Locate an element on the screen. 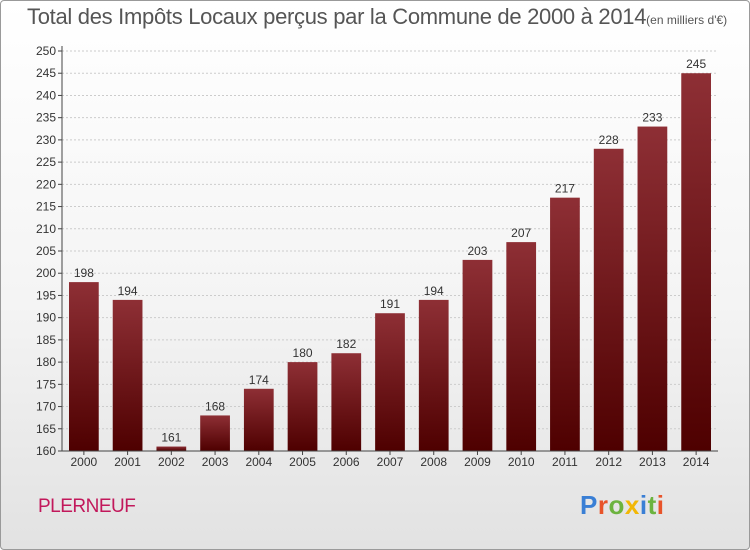 This screenshot has width=750, height=550. chart-title-unit: (en milliers d'€) is located at coordinates (687, 20).